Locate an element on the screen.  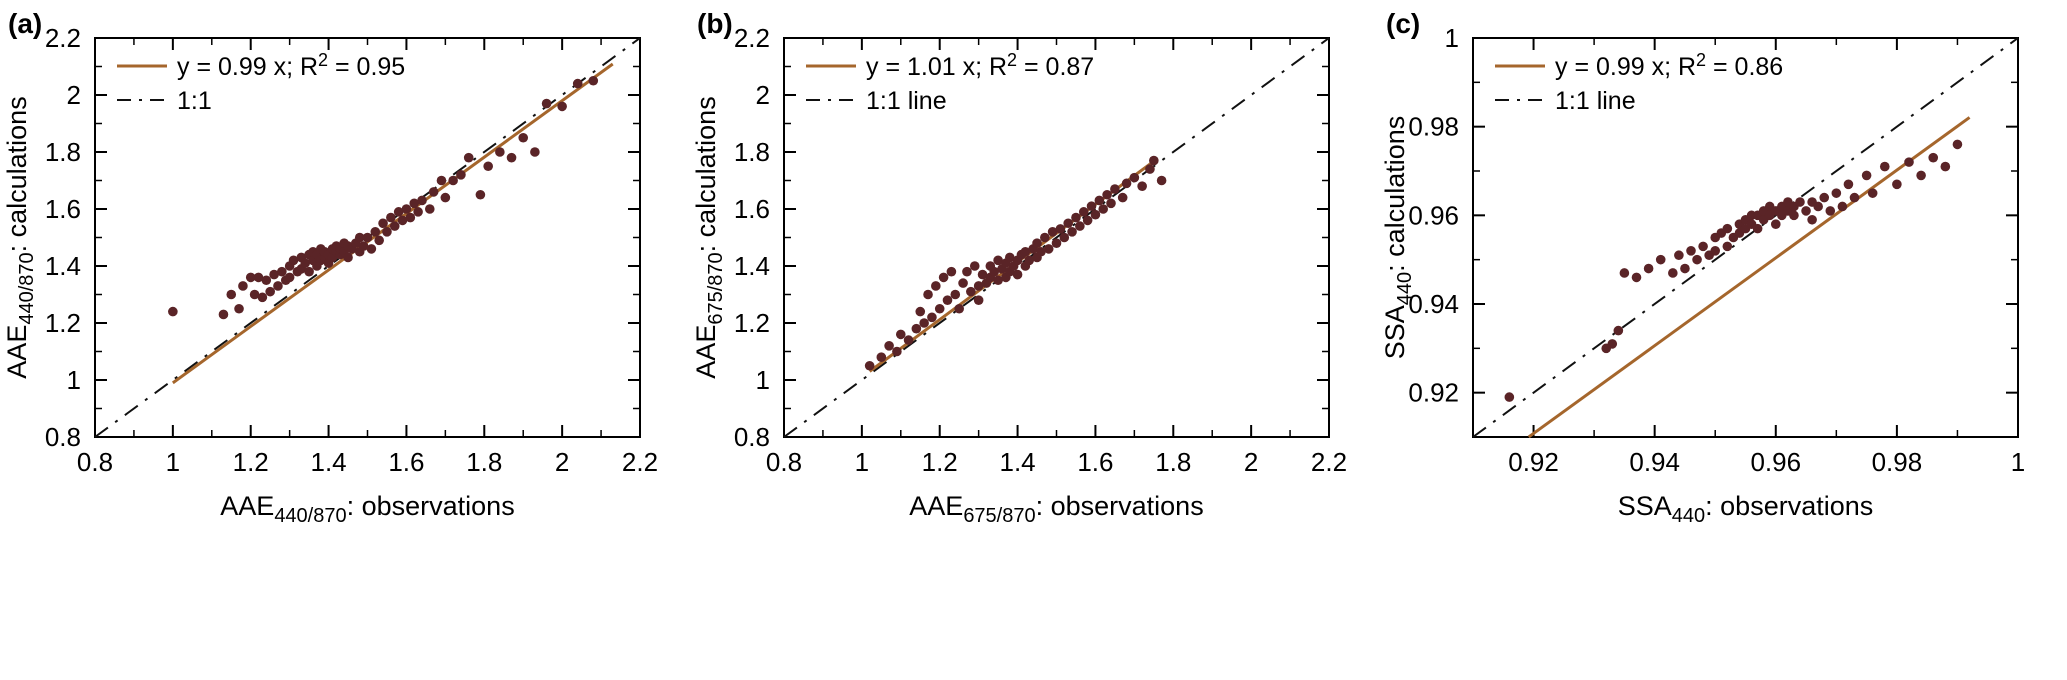
panel-label-c: (c) is located at coordinates (1403, 23).